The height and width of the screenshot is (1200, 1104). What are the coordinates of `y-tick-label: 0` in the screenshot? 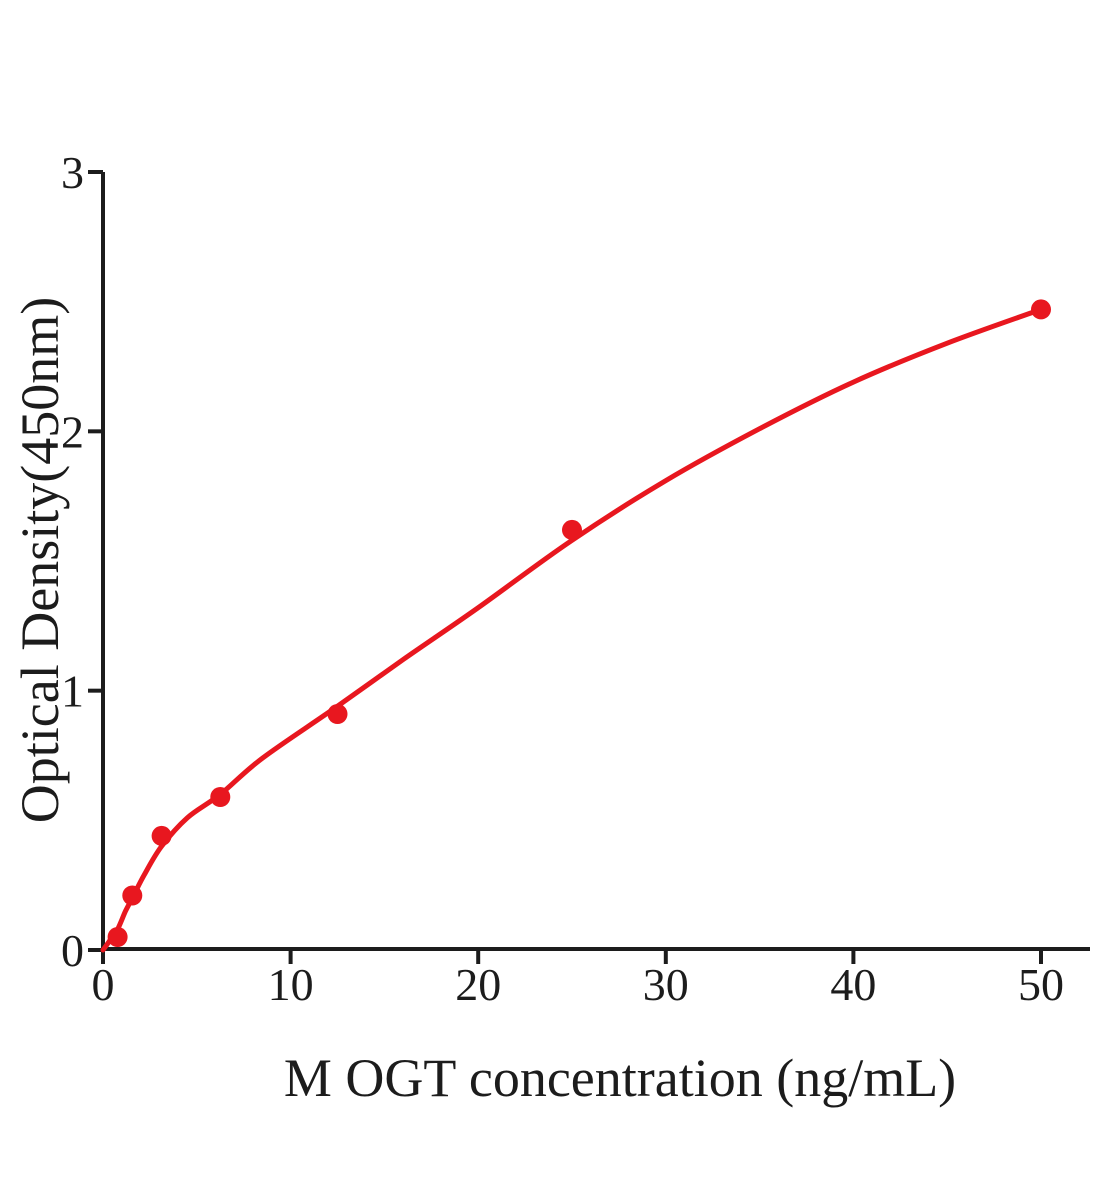 It's located at (72, 950).